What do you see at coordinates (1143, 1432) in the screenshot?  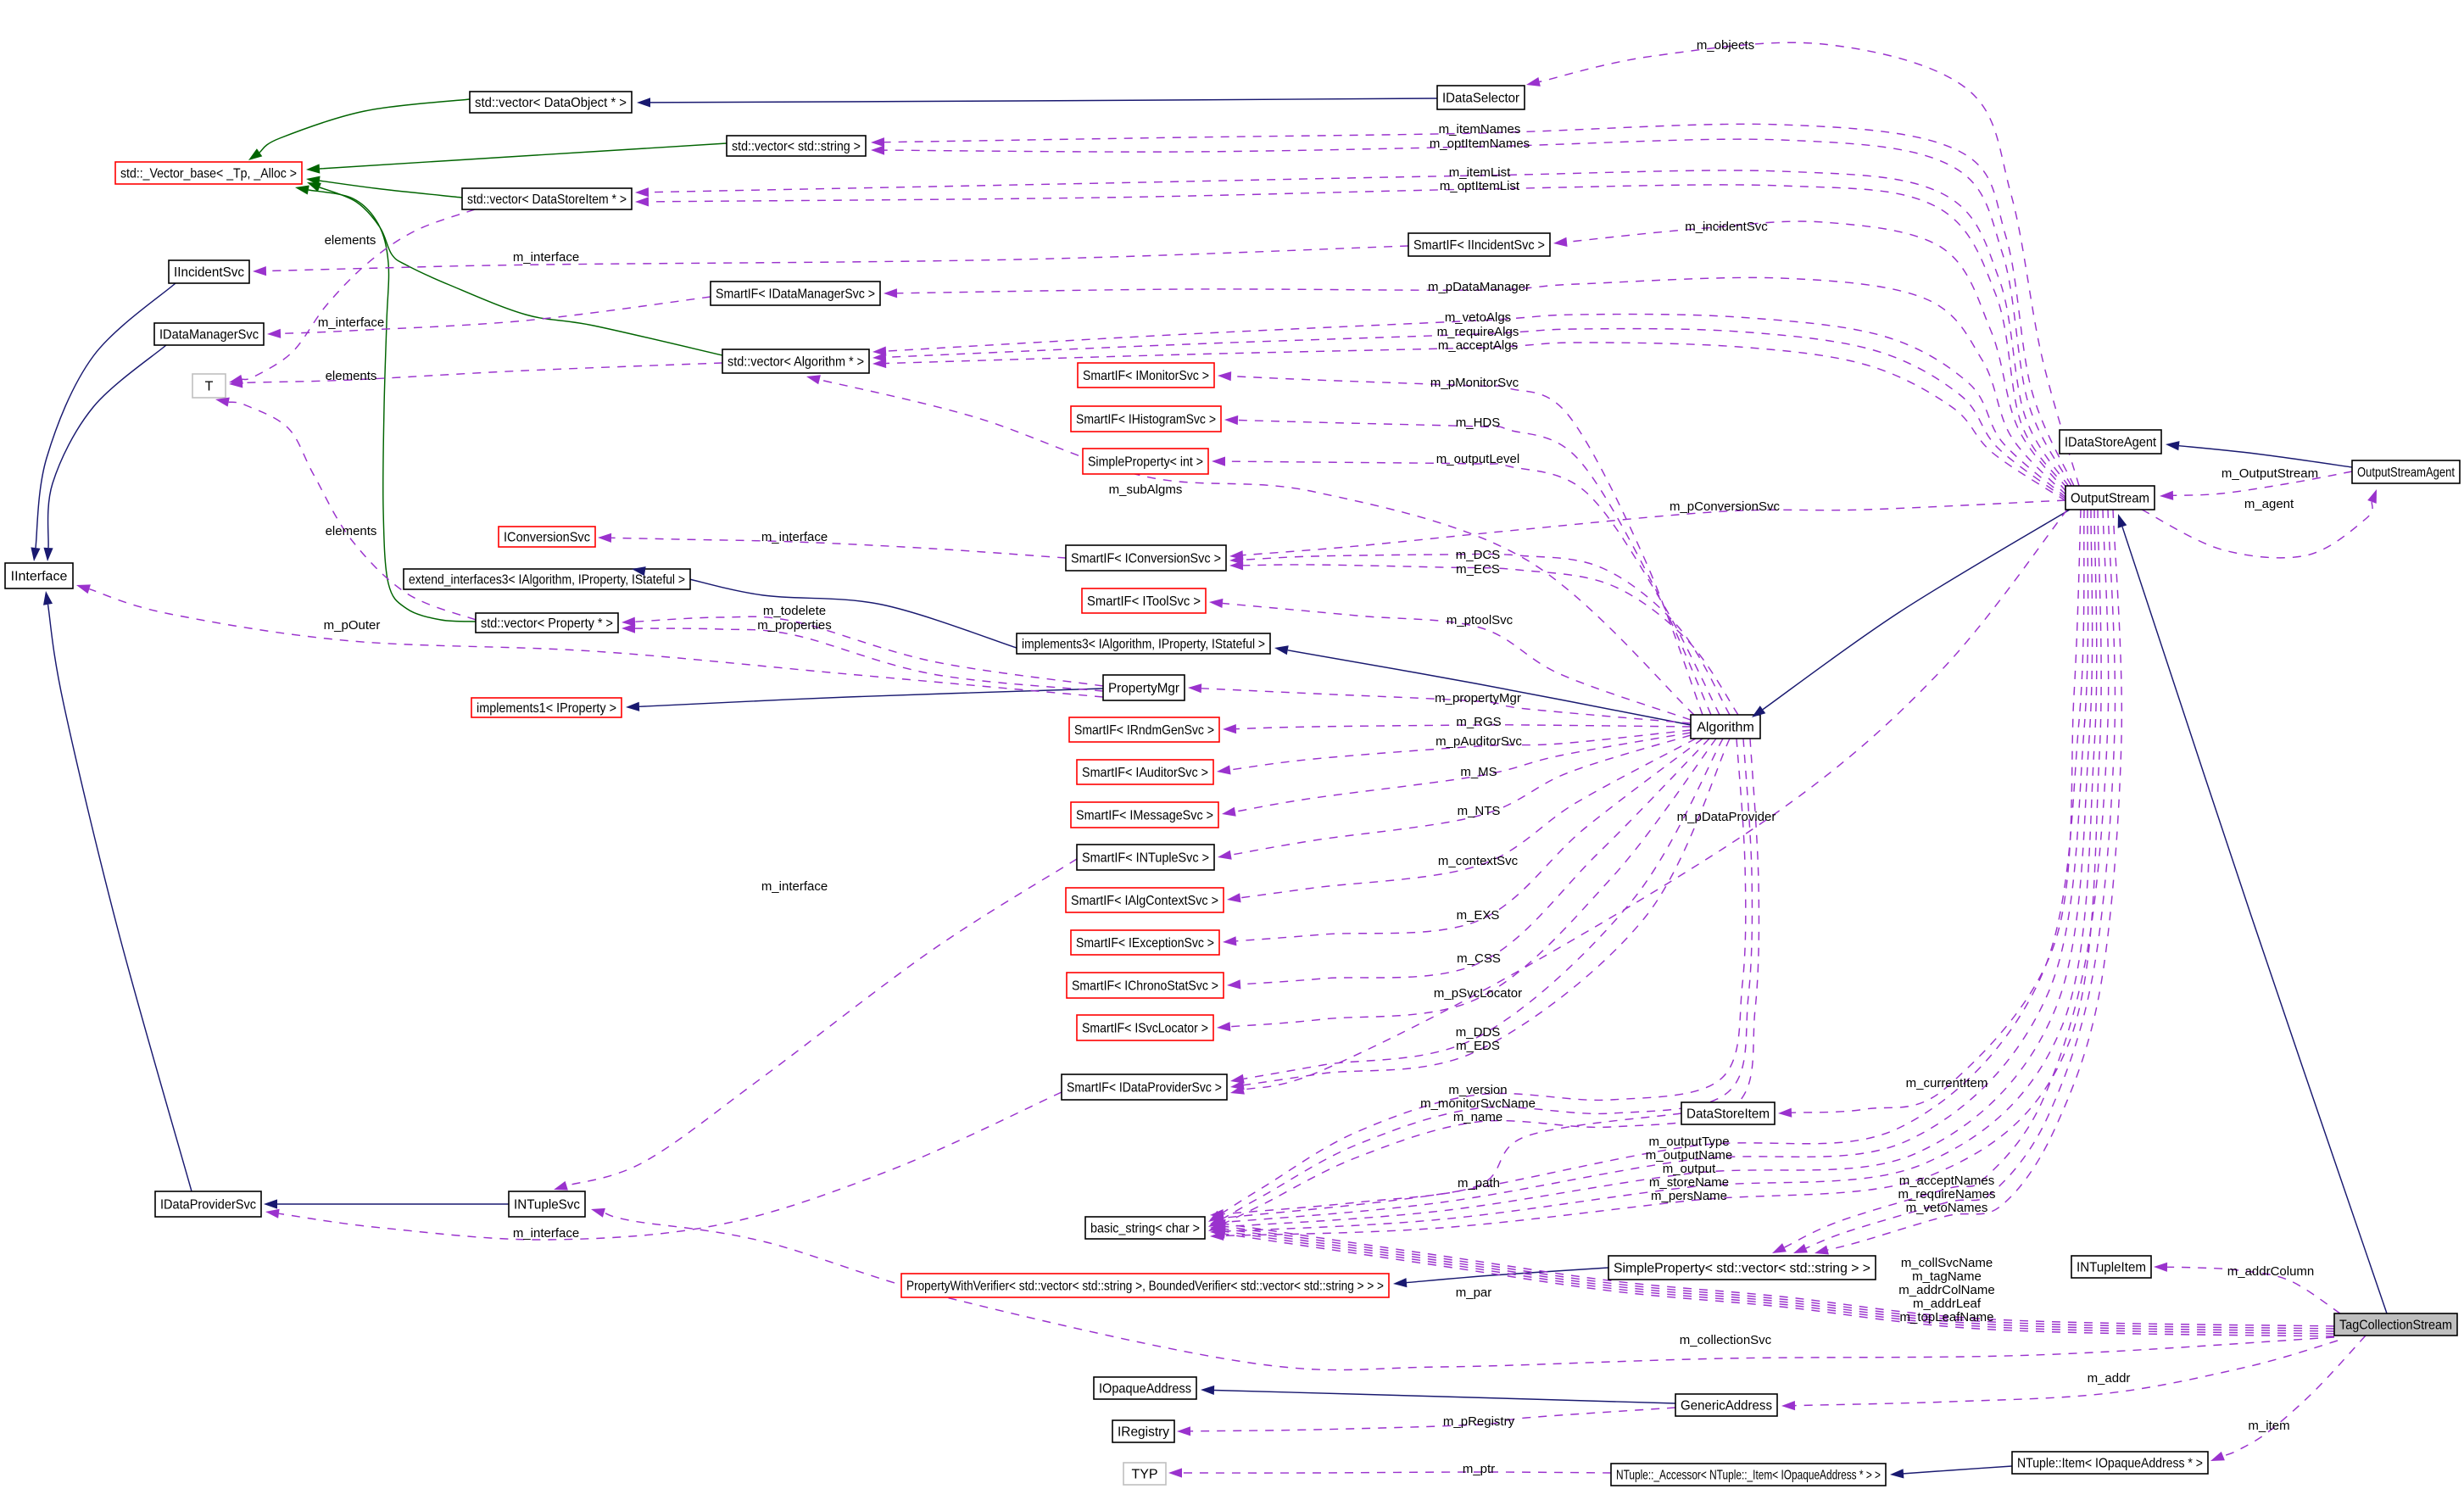 I see `svg-text: IRegistry` at bounding box center [1143, 1432].